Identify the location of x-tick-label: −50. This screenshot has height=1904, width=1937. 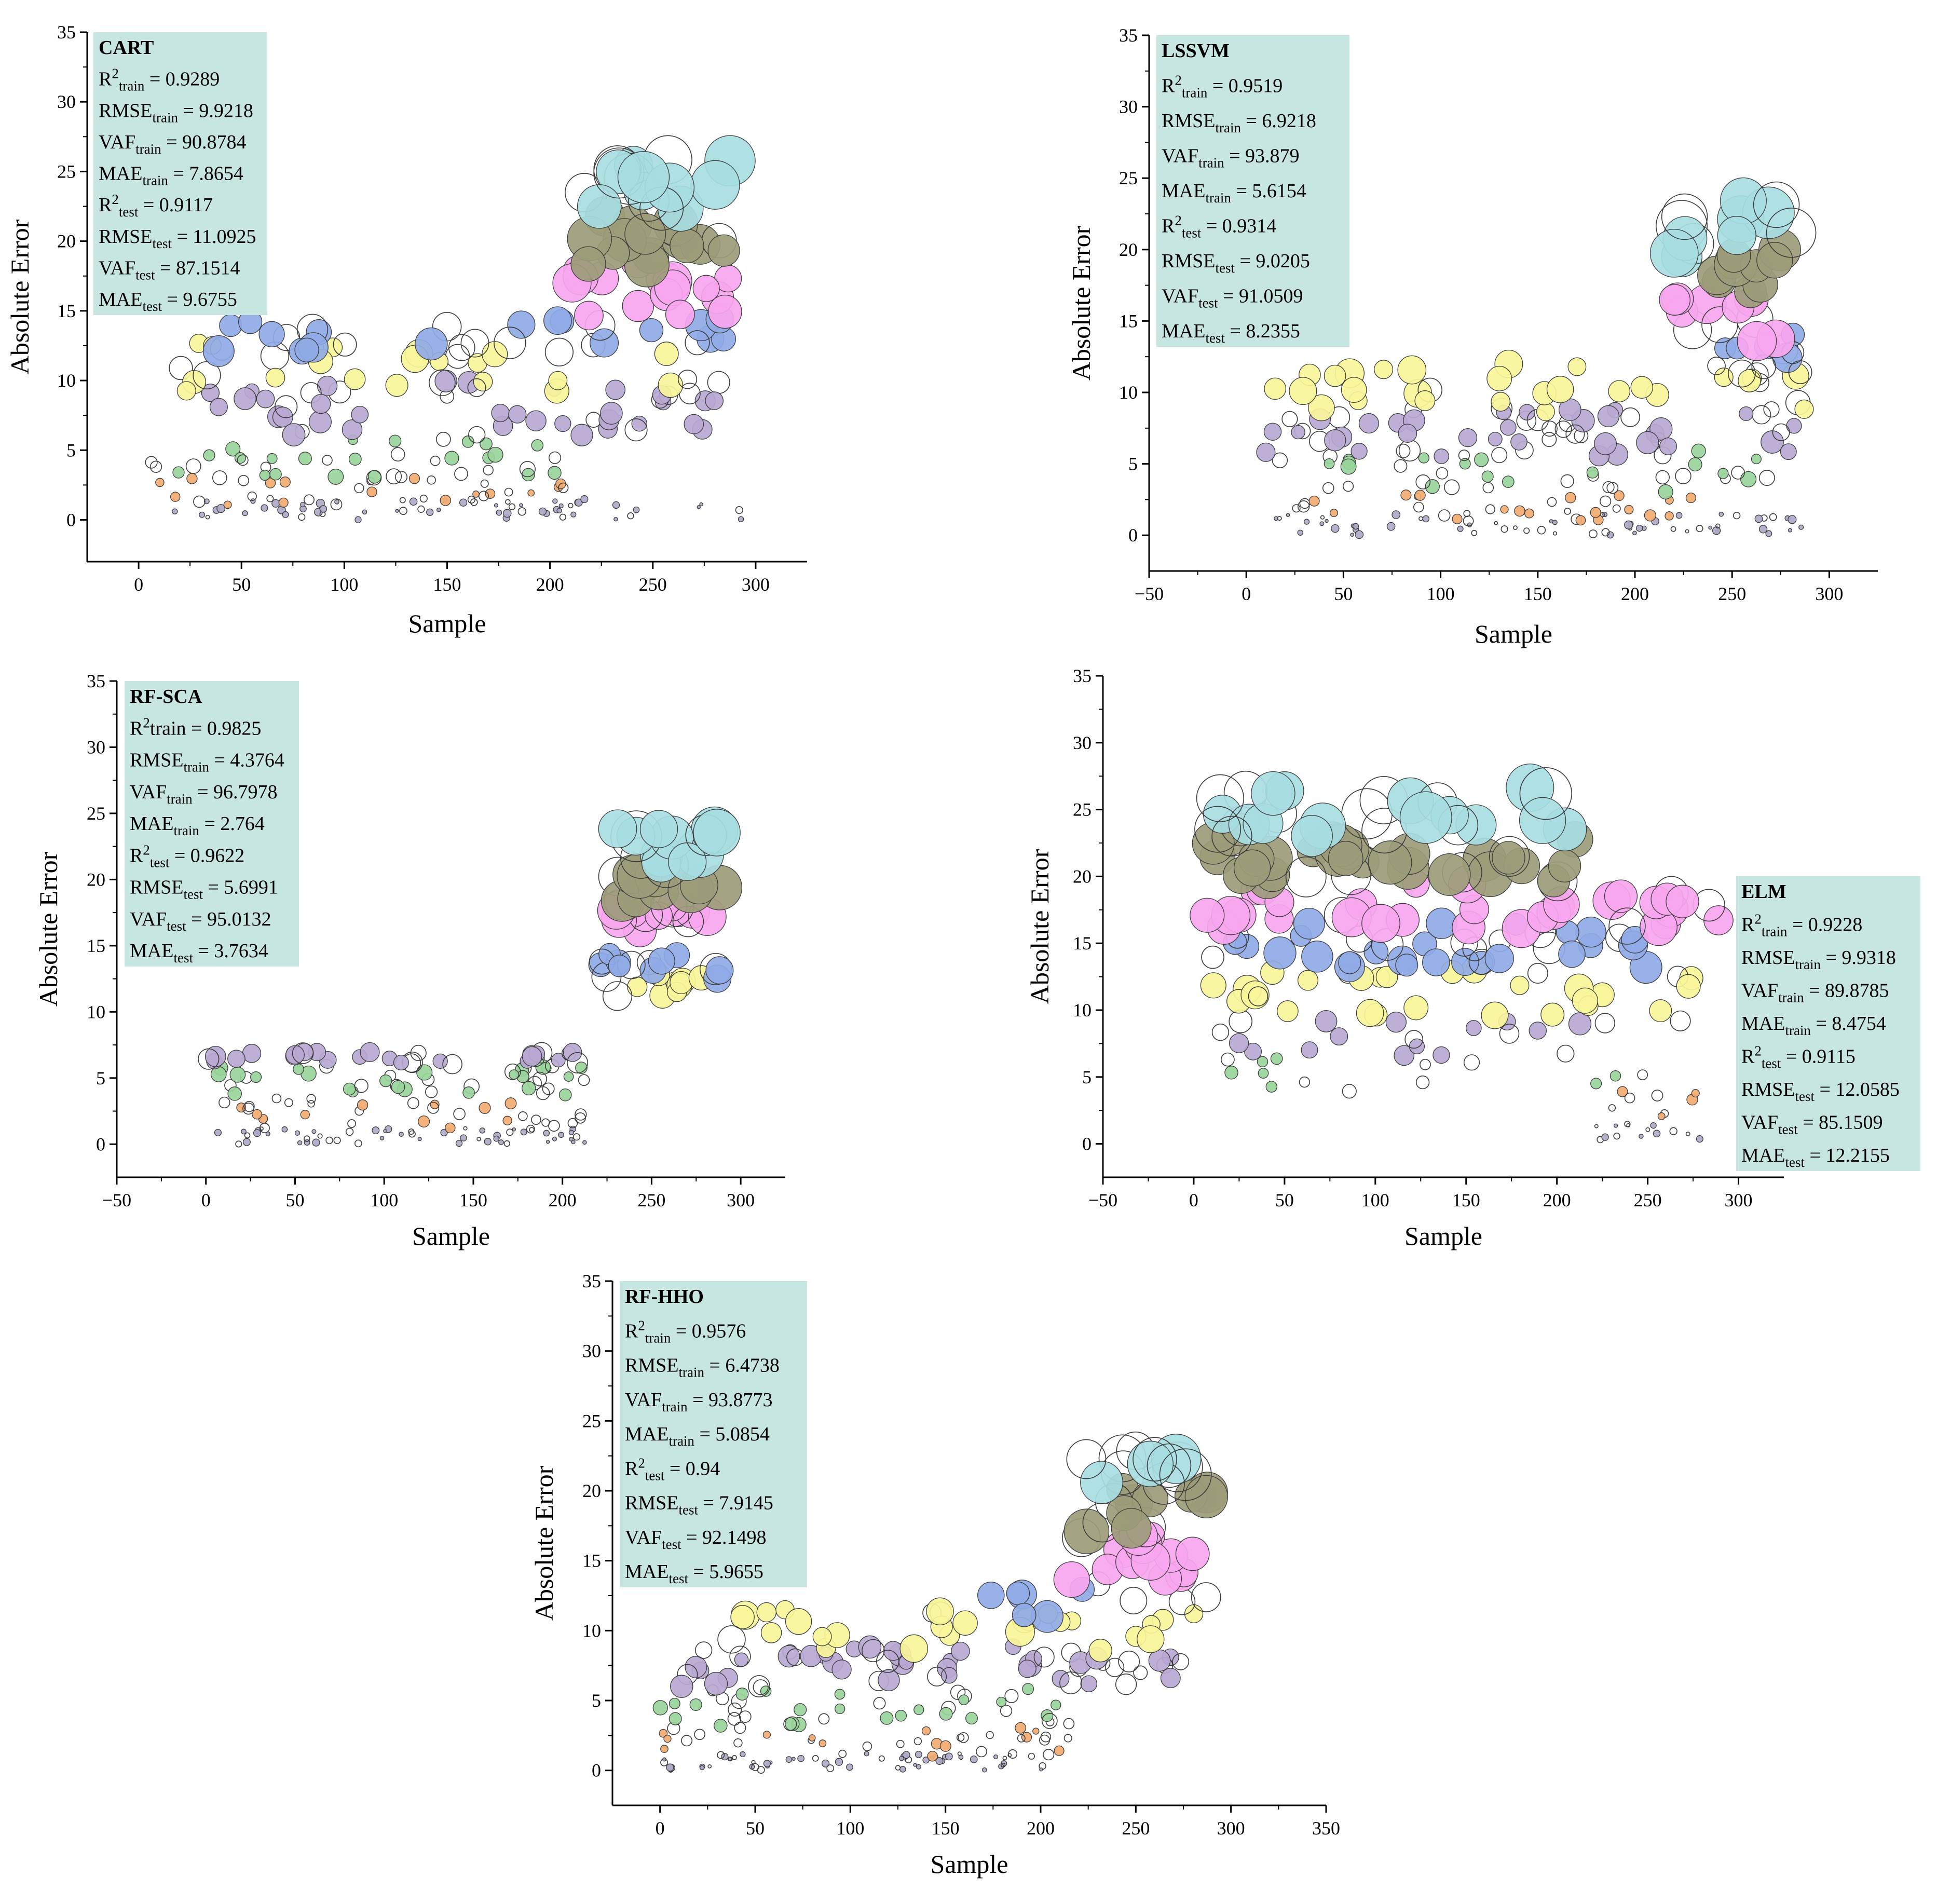
(116, 1200).